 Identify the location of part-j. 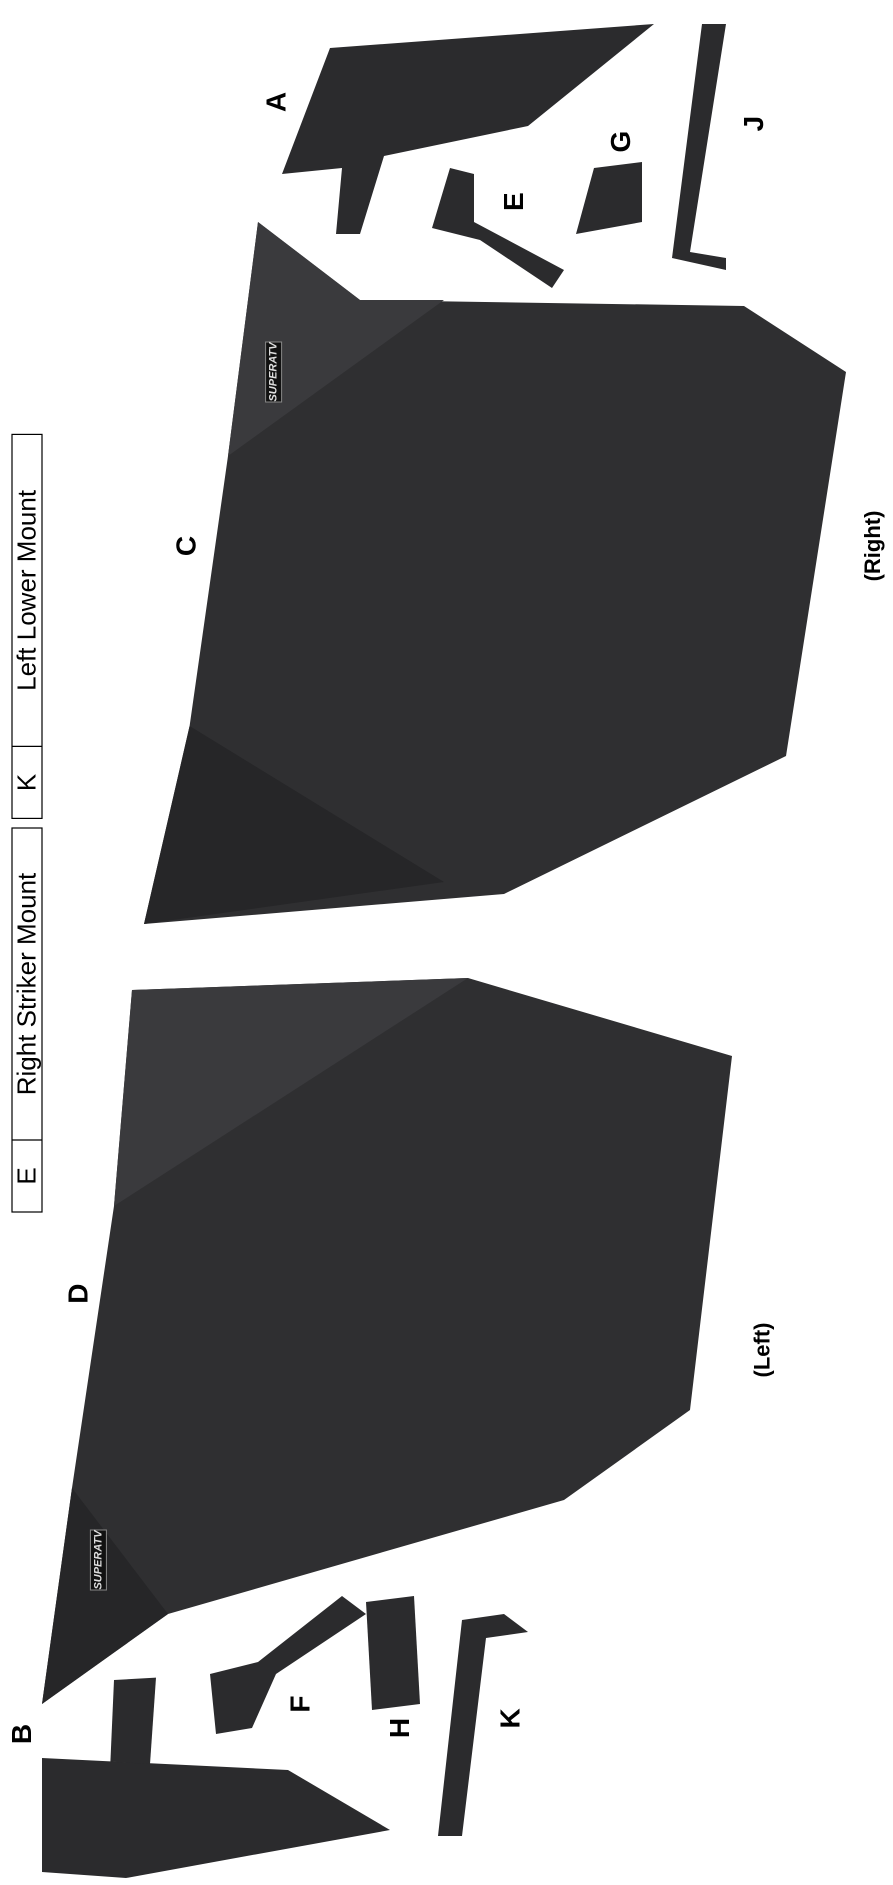
(699, 147).